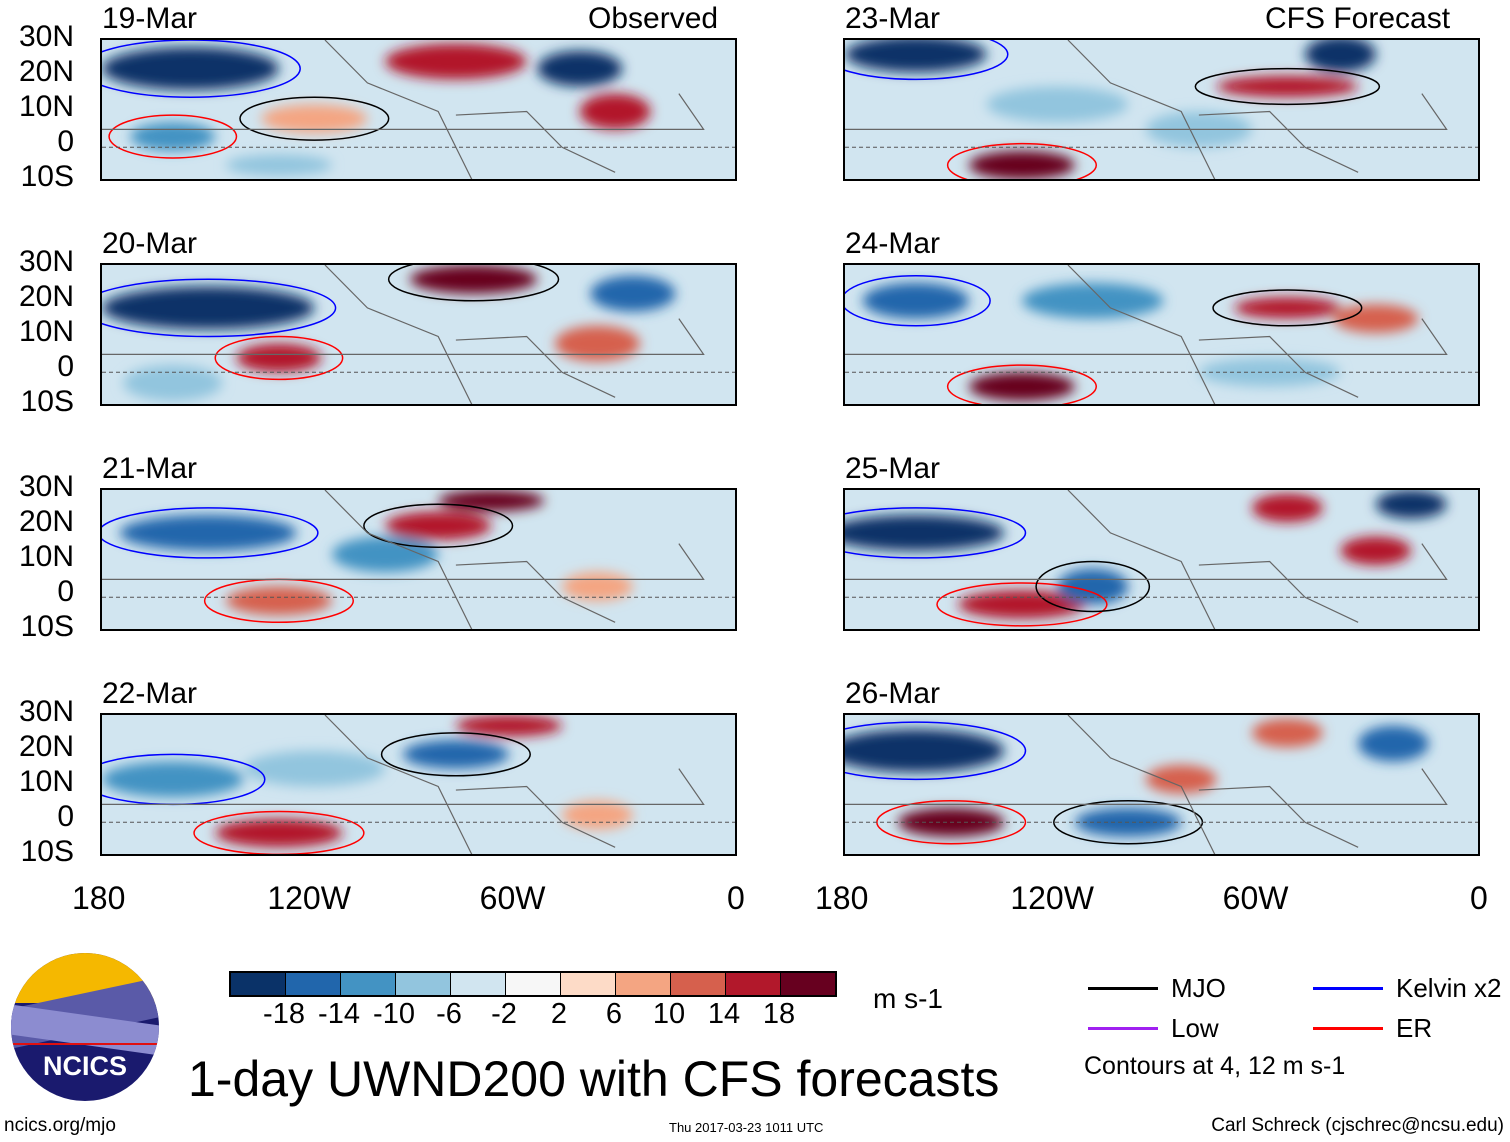 The image size is (1510, 1142). I want to click on map-panel-25-Mar, so click(1161, 559).